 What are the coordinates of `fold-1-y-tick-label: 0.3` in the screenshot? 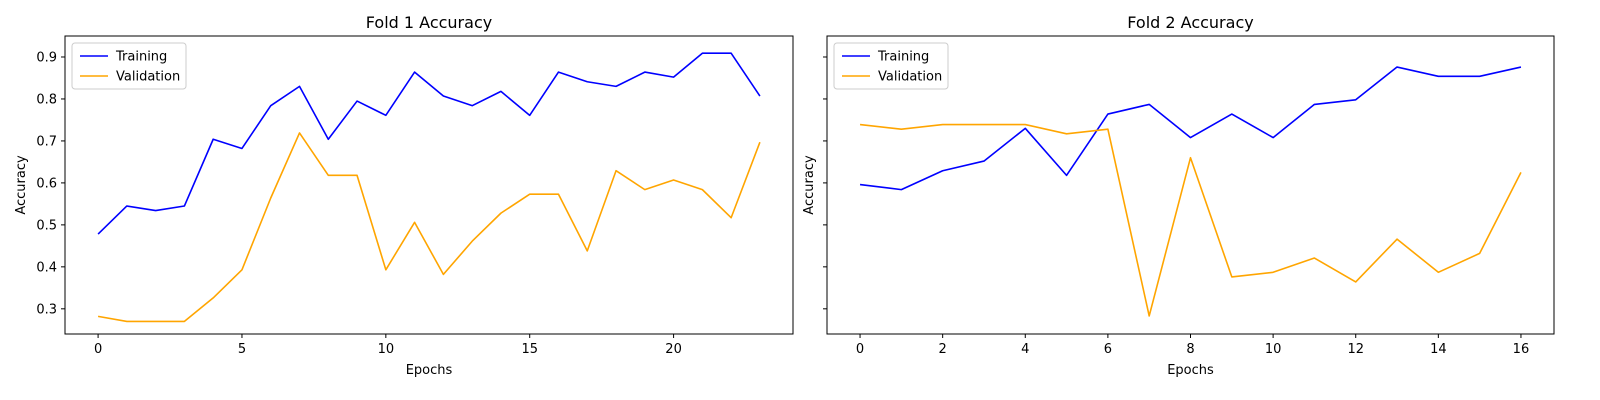 It's located at (46, 309).